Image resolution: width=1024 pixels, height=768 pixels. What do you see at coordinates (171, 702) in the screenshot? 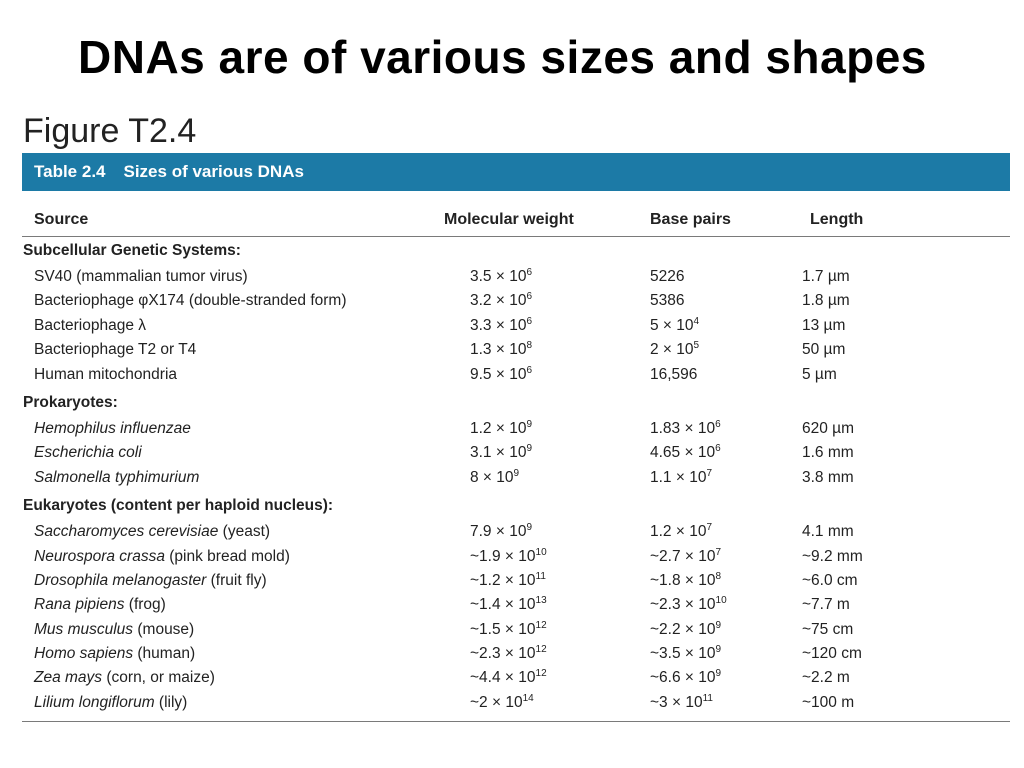
I see `source-note: (lily)` at bounding box center [171, 702].